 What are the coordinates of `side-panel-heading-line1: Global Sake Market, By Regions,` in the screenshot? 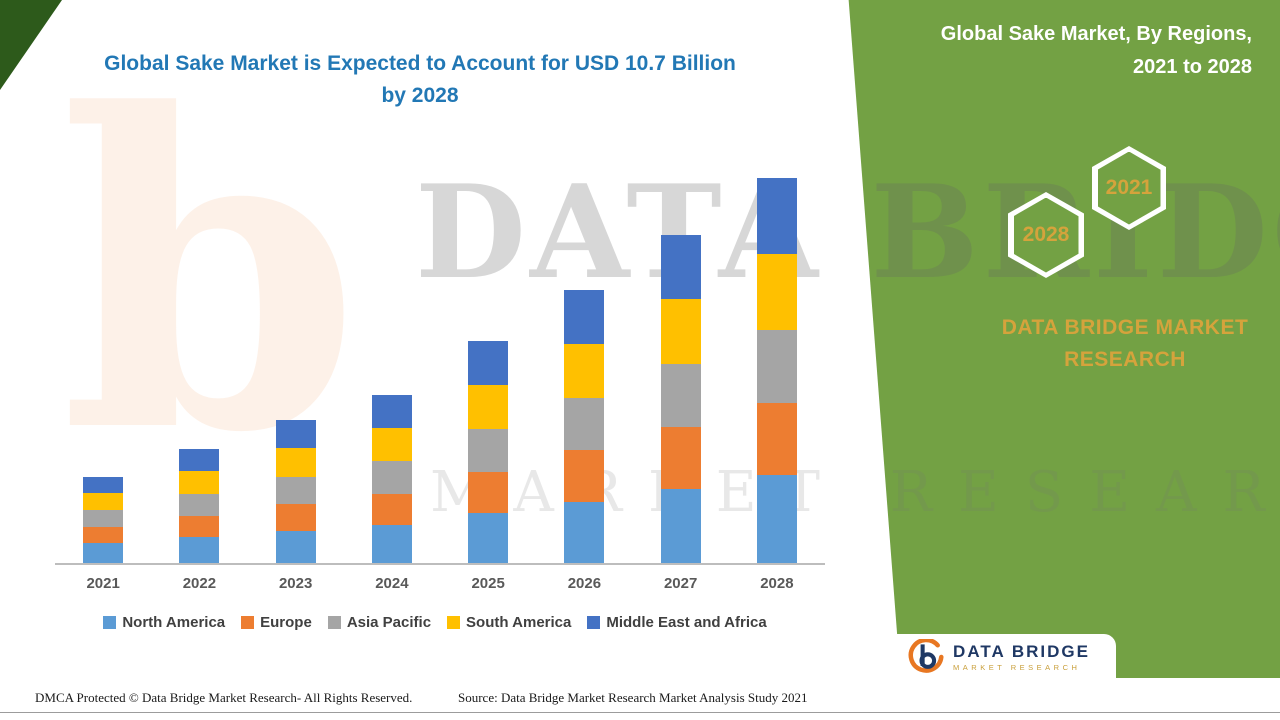 It's located at (1096, 34).